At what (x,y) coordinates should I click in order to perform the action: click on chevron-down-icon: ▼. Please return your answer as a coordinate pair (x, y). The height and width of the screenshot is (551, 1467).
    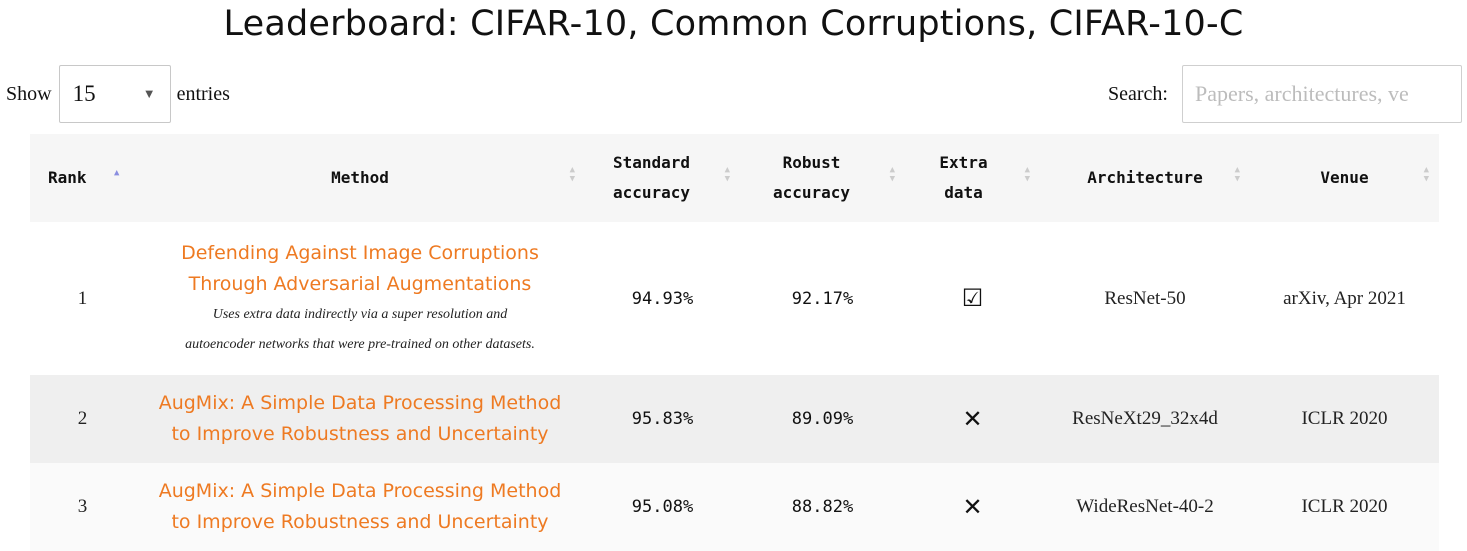
    Looking at the image, I should click on (149, 93).